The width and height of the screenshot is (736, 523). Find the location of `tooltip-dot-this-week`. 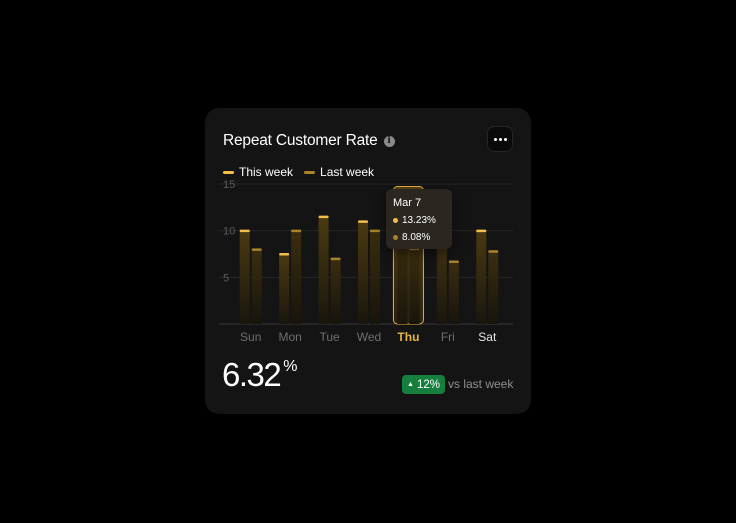

tooltip-dot-this-week is located at coordinates (395, 220).